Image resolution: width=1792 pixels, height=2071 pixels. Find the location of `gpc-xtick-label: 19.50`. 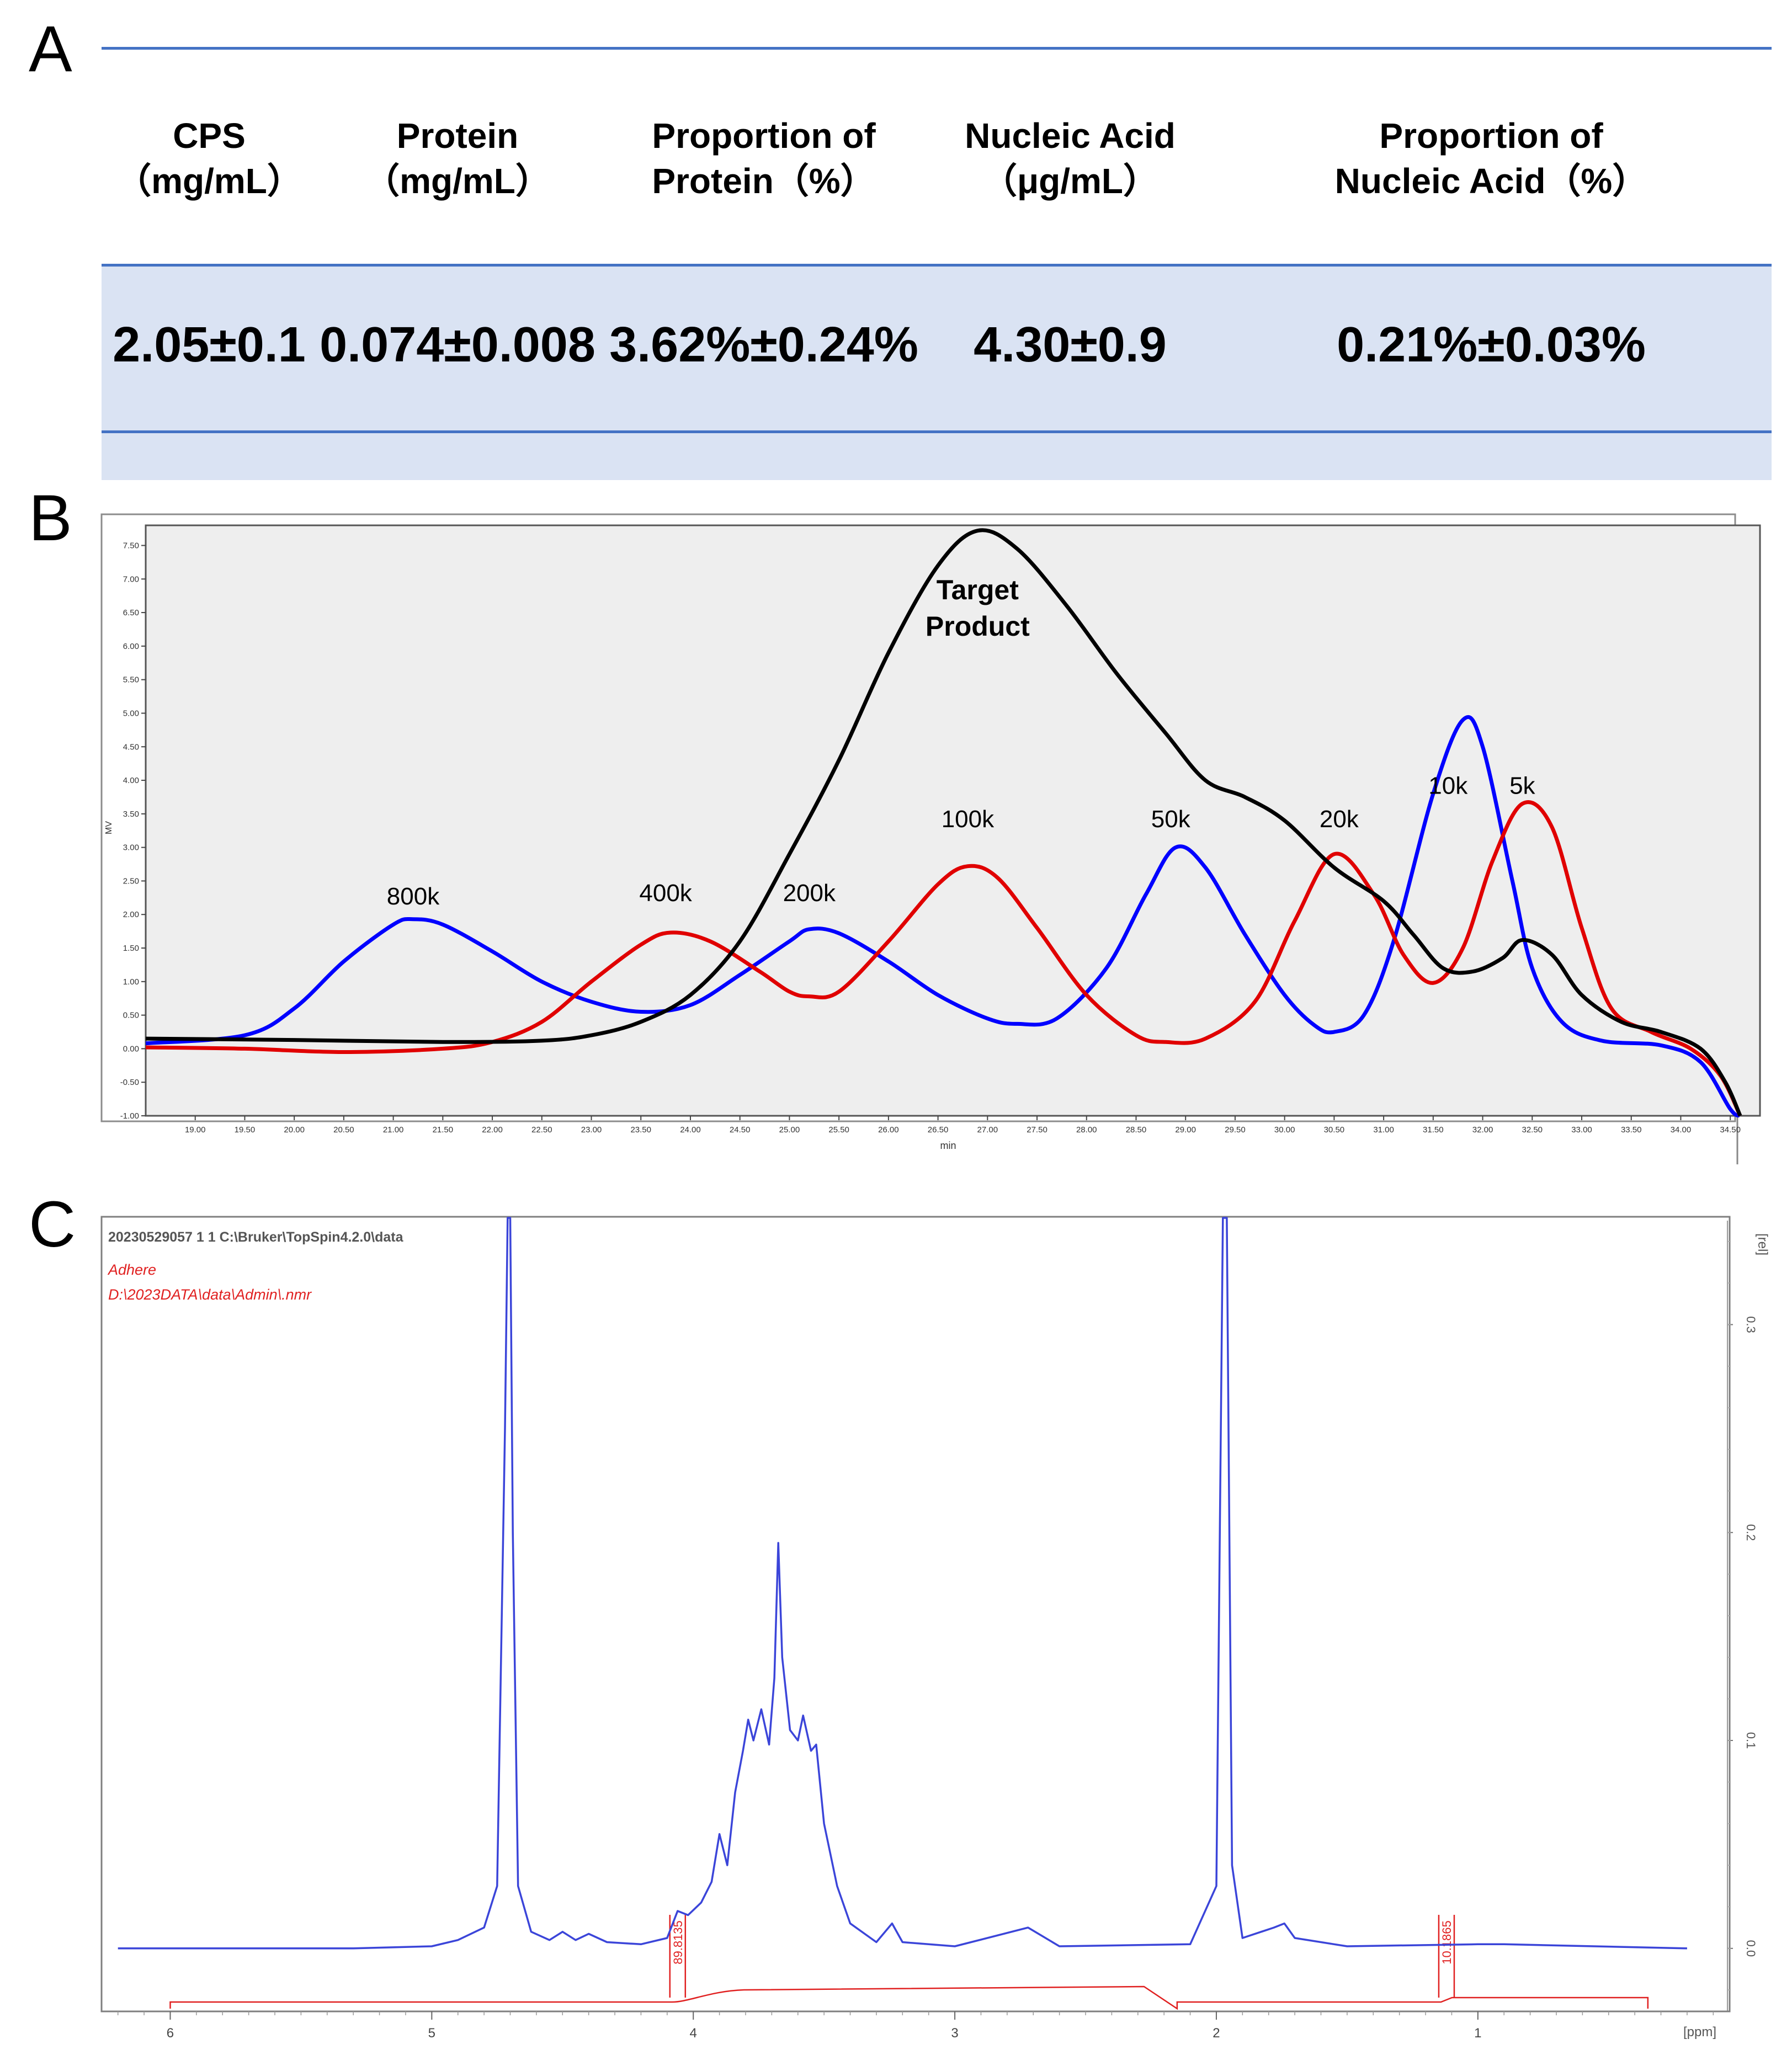

gpc-xtick-label: 19.50 is located at coordinates (245, 1130).